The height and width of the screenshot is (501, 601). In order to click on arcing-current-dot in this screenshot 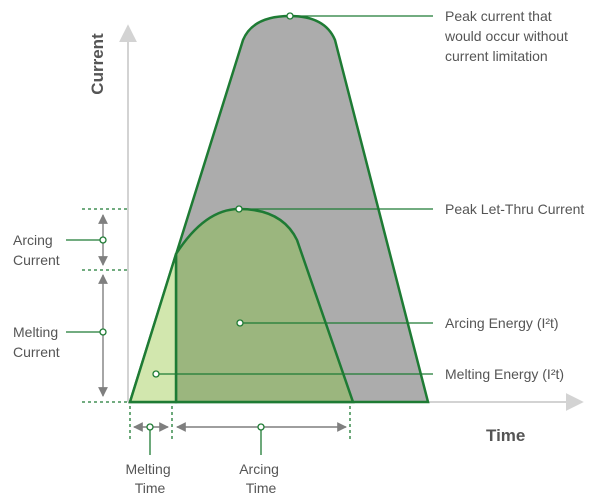, I will do `click(103, 240)`.